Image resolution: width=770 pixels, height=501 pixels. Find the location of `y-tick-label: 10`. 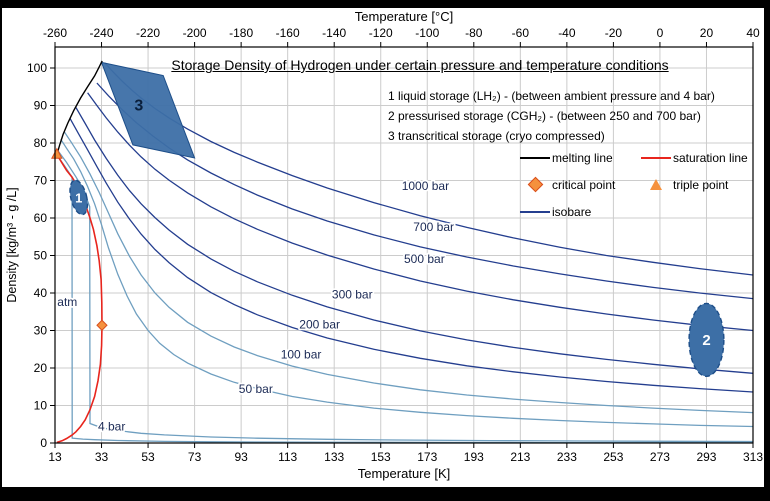

y-tick-label: 10 is located at coordinates (41, 406).